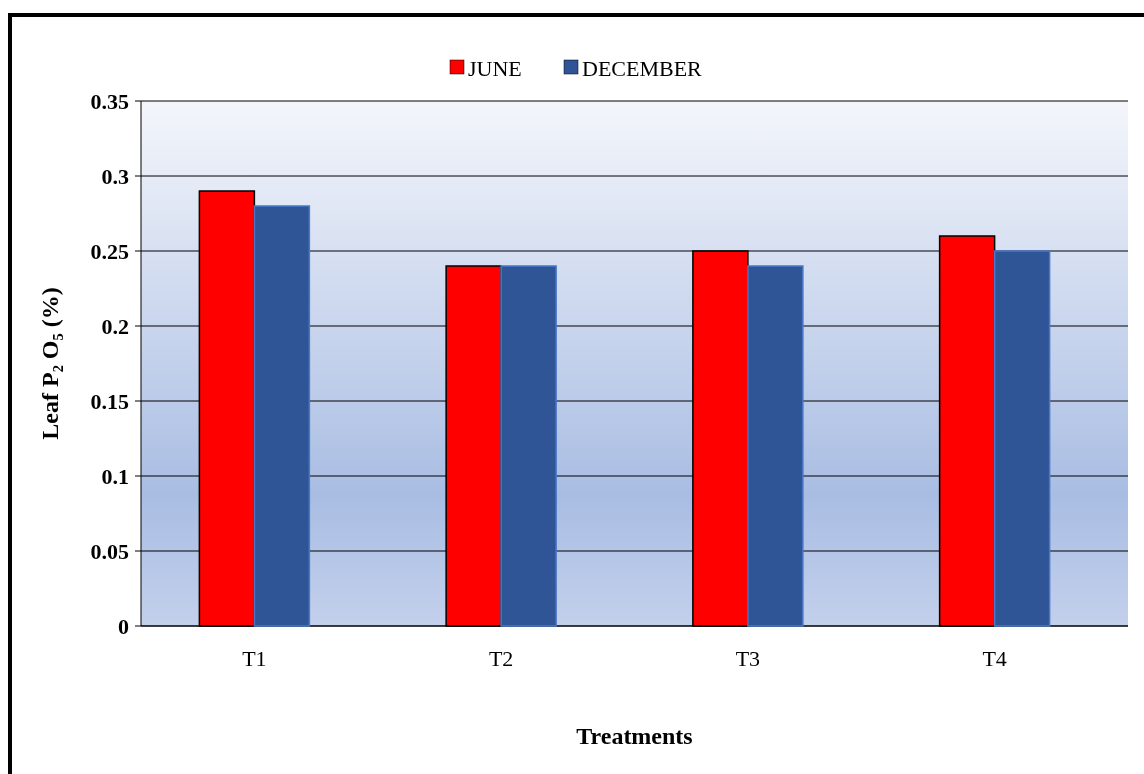 Image resolution: width=1144 pixels, height=774 pixels. Describe the element at coordinates (109, 551) in the screenshot. I see `y-tick-label: 0.05` at that location.